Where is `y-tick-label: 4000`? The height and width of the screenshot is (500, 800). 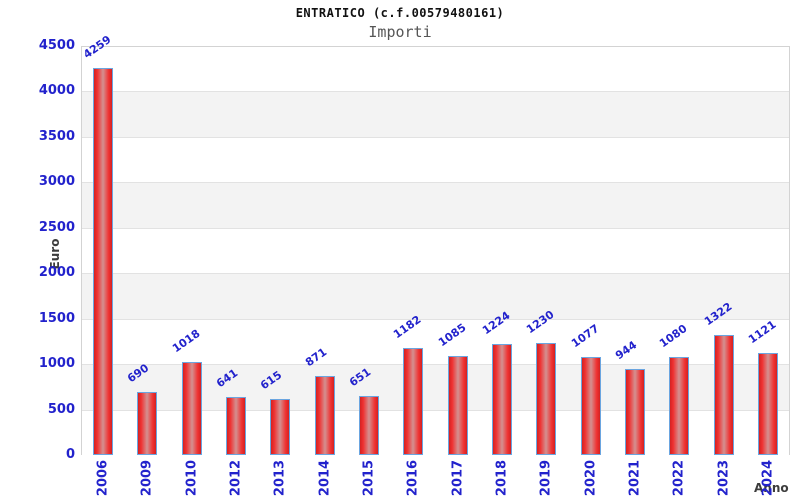
y-tick-label: 4000 is located at coordinates (56, 91).